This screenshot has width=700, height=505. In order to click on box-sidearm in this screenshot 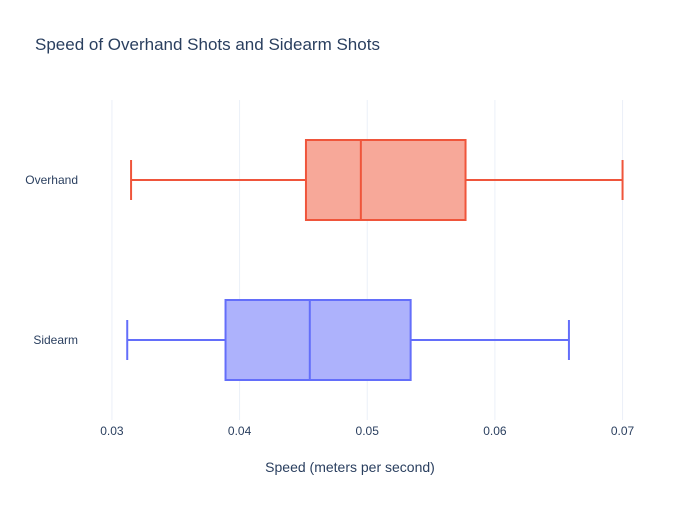, I will do `click(348, 340)`.